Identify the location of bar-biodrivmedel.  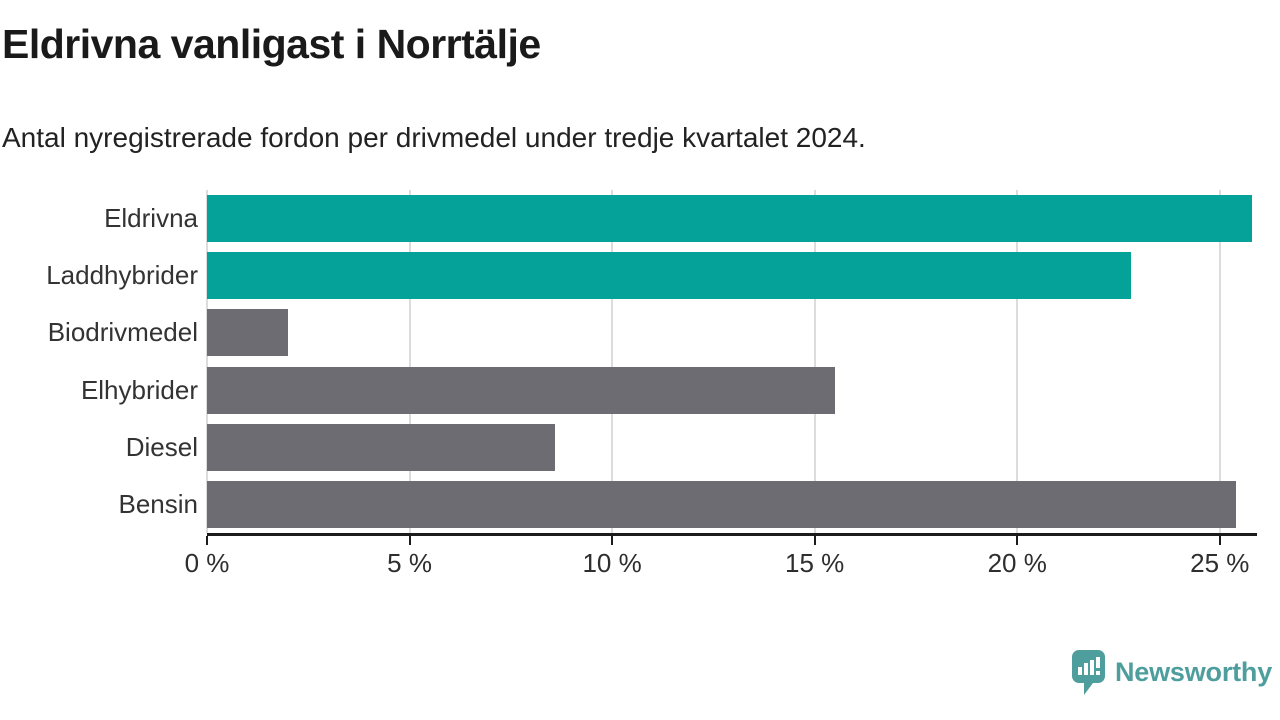
(248, 333).